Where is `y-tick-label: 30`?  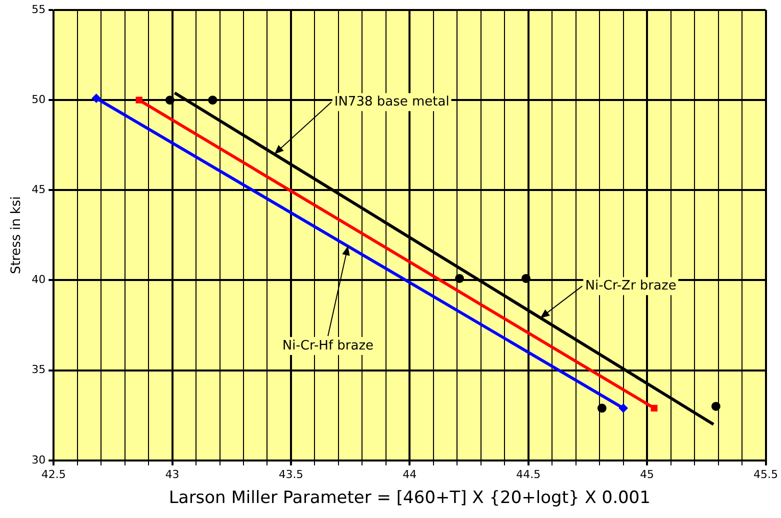 y-tick-label: 30 is located at coordinates (39, 459).